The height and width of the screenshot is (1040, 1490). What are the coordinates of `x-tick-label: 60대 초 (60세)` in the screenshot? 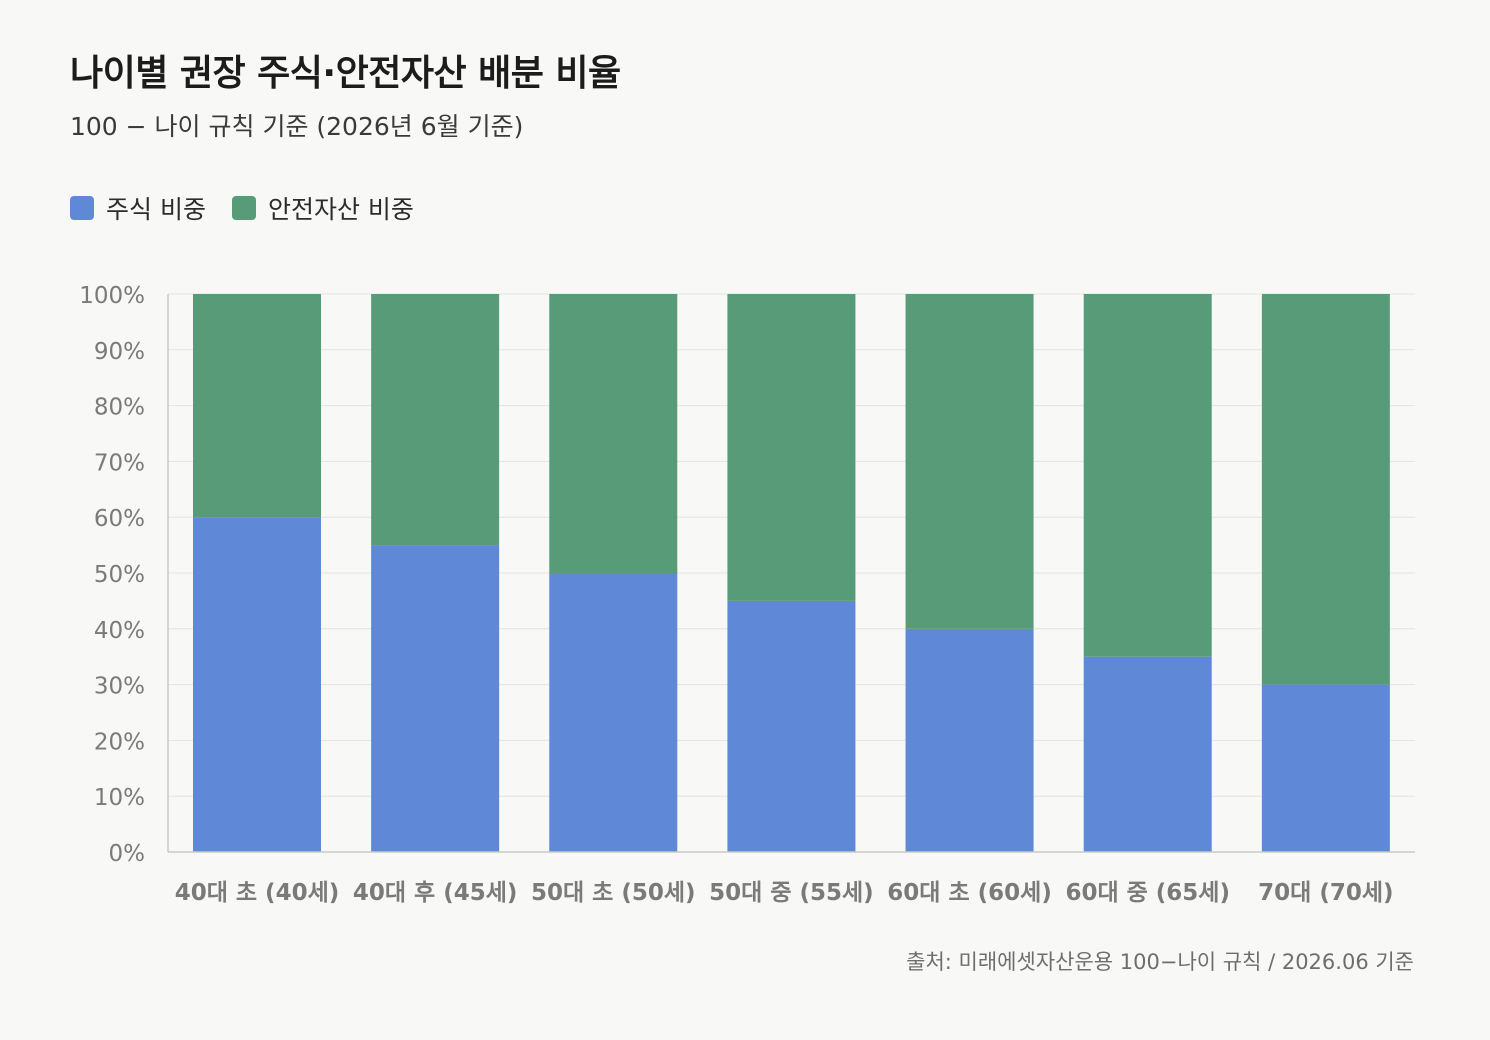 It's located at (969, 893).